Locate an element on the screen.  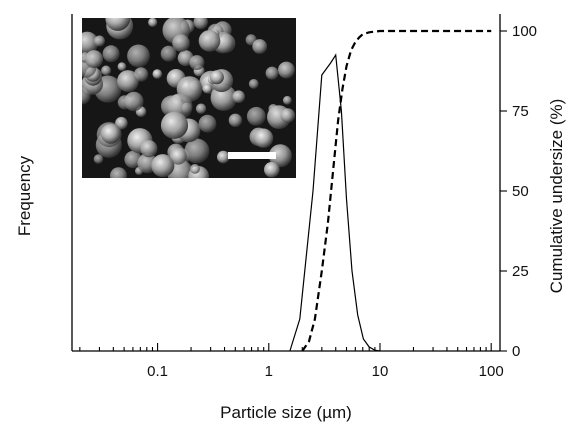
sem-micrograph-inset is located at coordinates (189, 98).